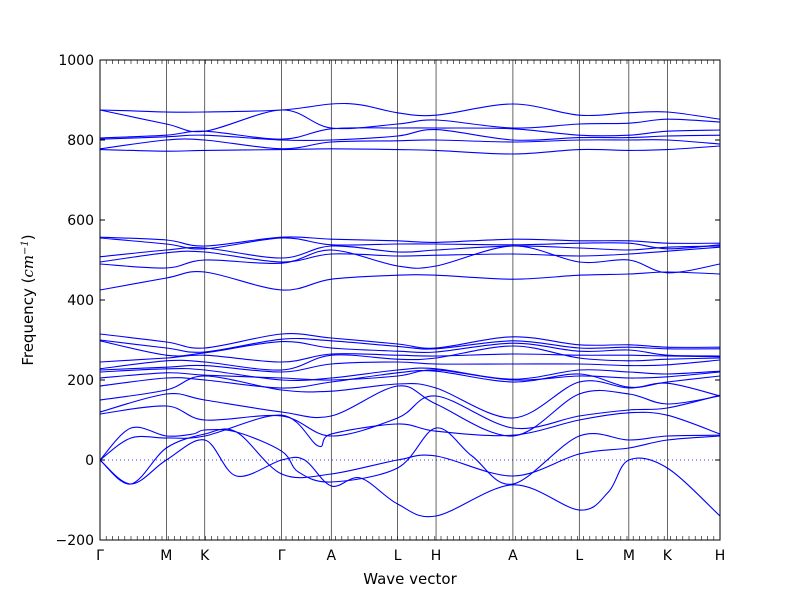  Describe the element at coordinates (629, 556) in the screenshot. I see `x-tick-label-10: M` at that location.